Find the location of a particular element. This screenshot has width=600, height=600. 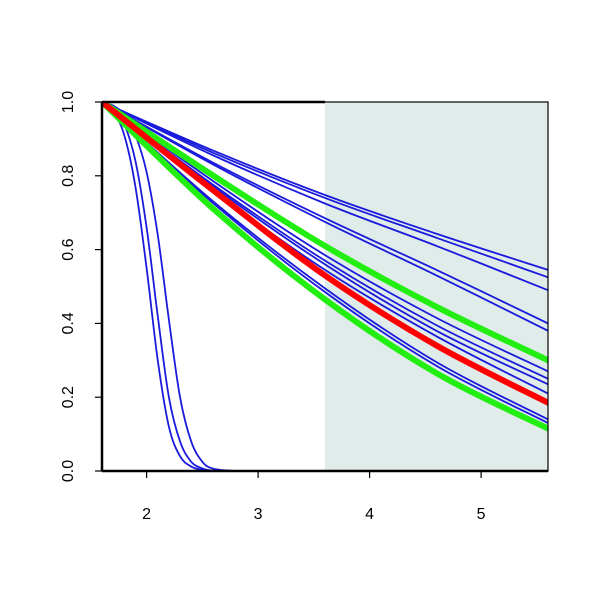

x-tick-label-1: 3 is located at coordinates (258, 514).